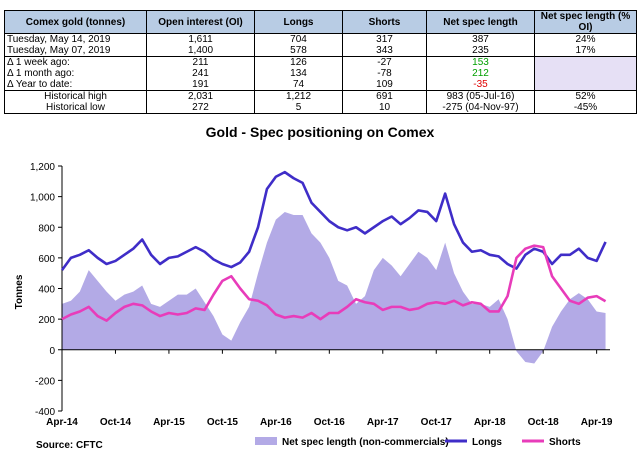  I want to click on cell-net: 212, so click(480, 73).